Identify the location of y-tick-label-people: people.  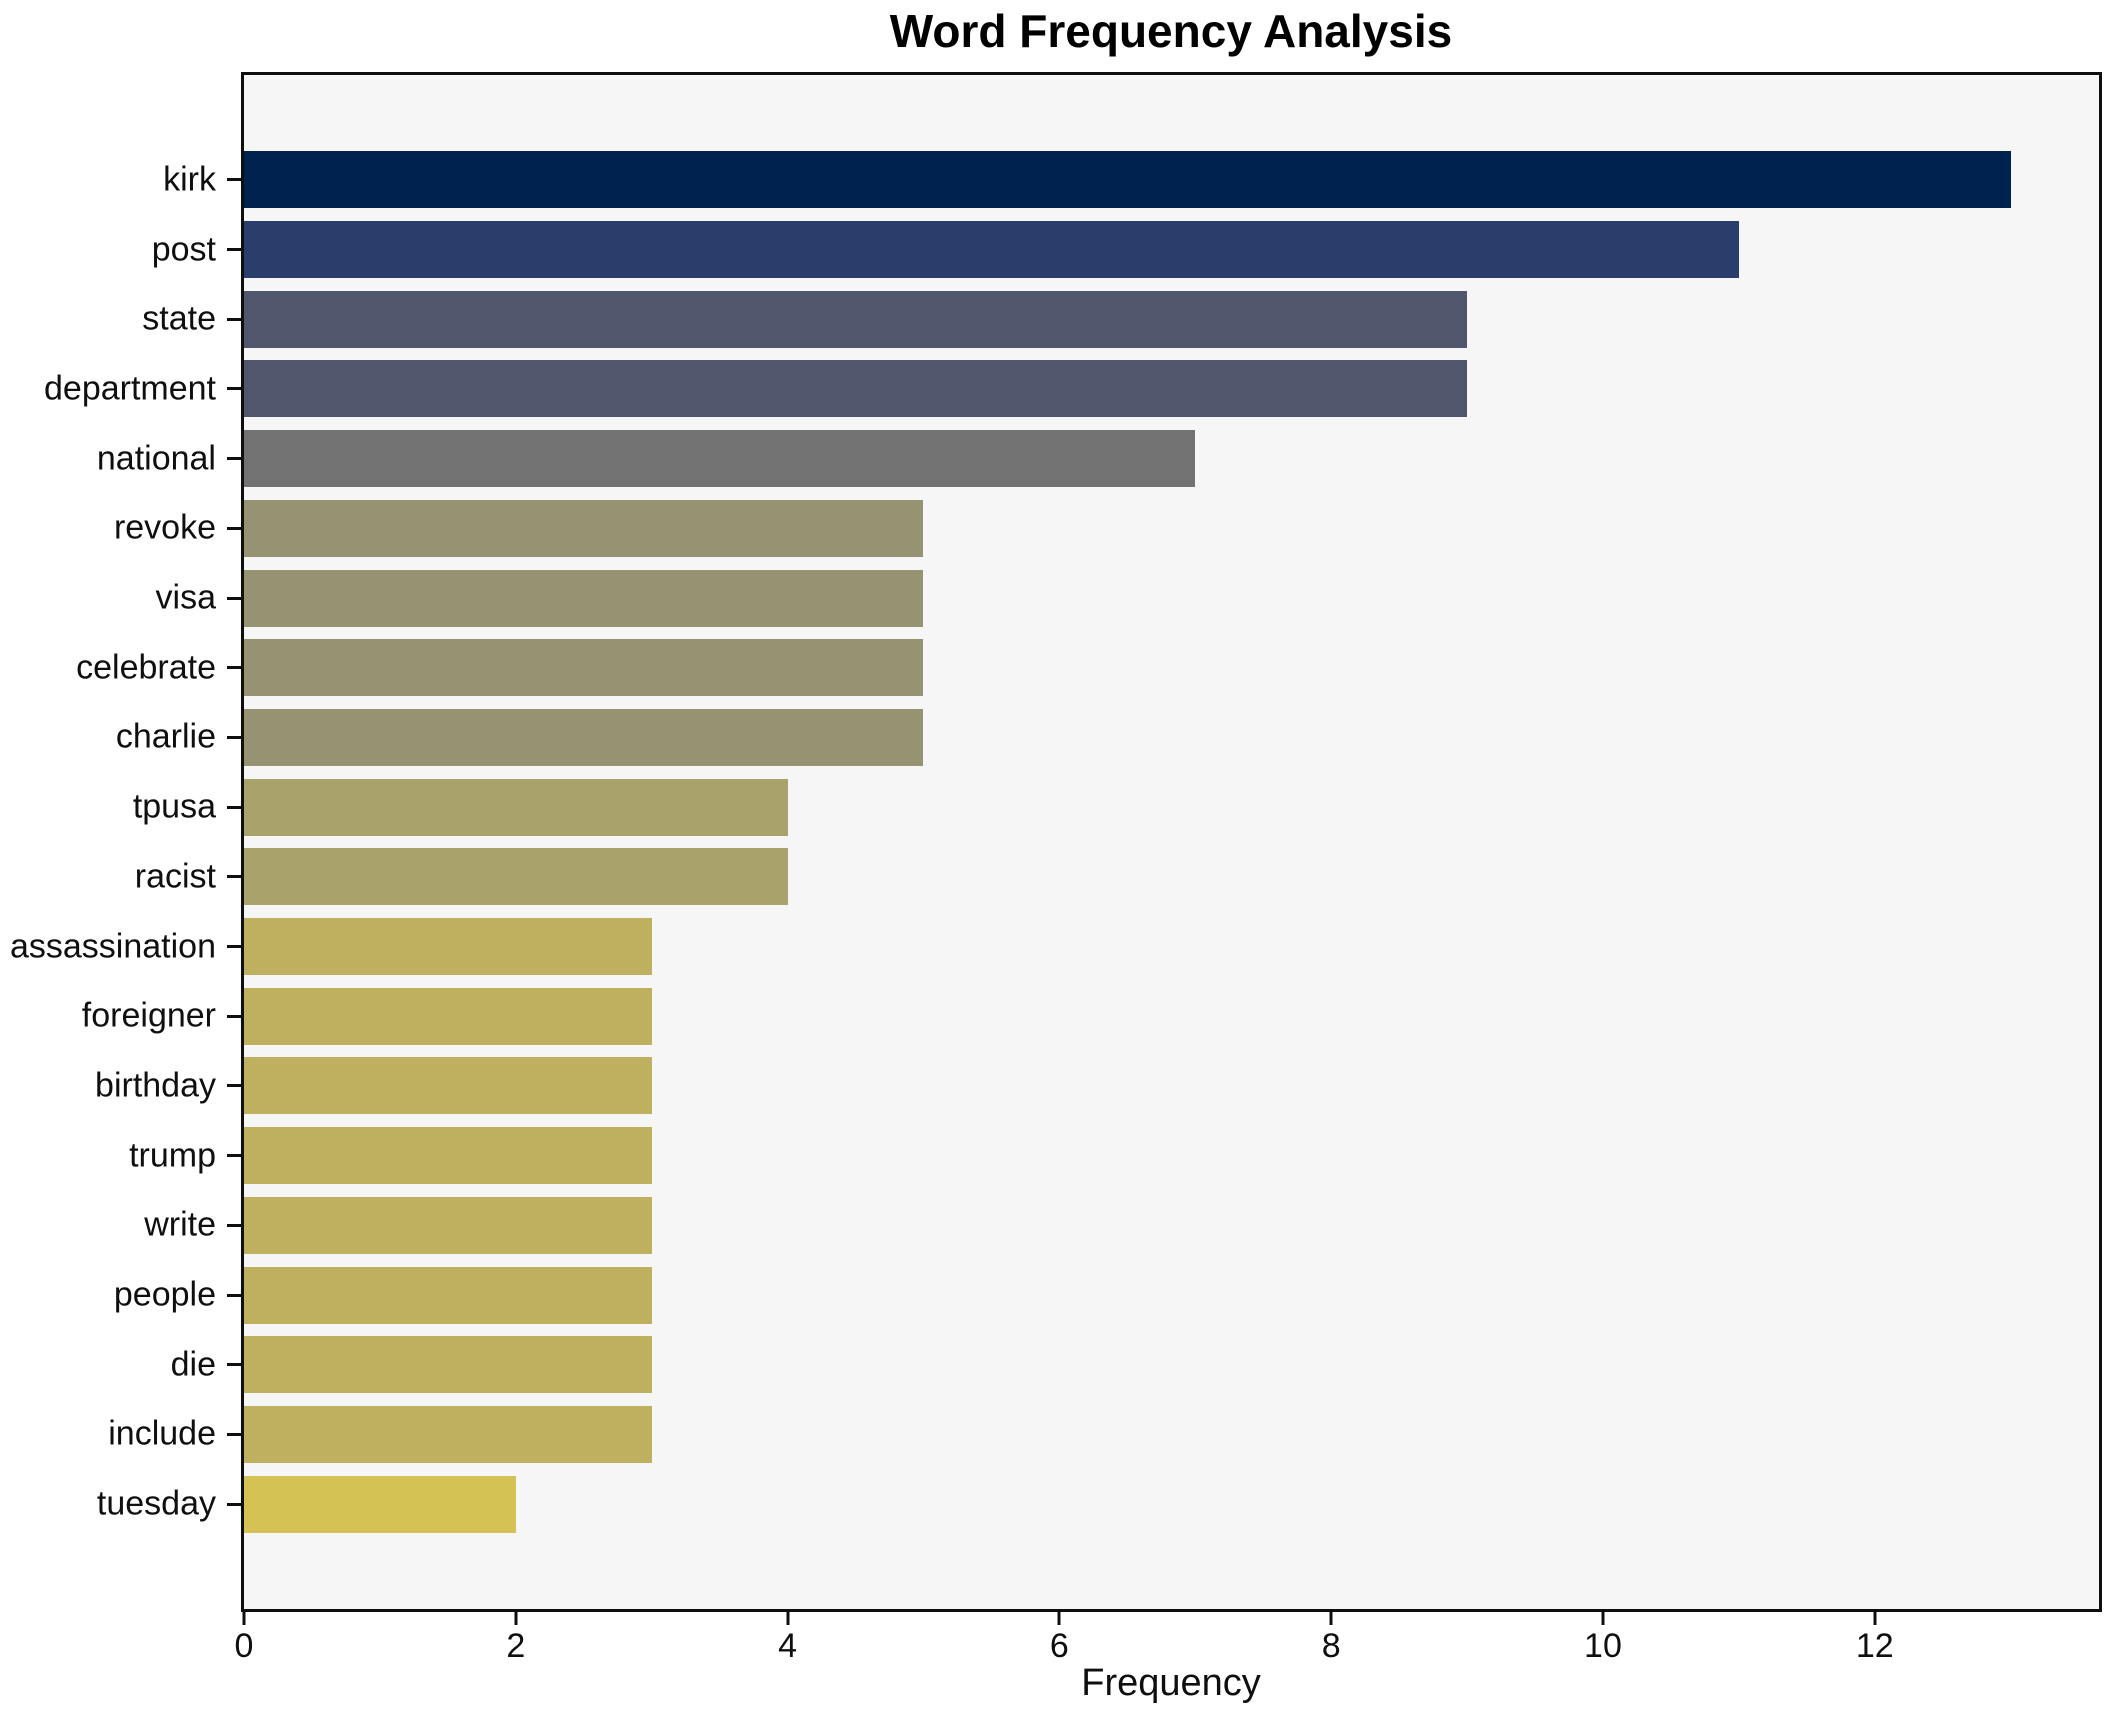
(164, 1294).